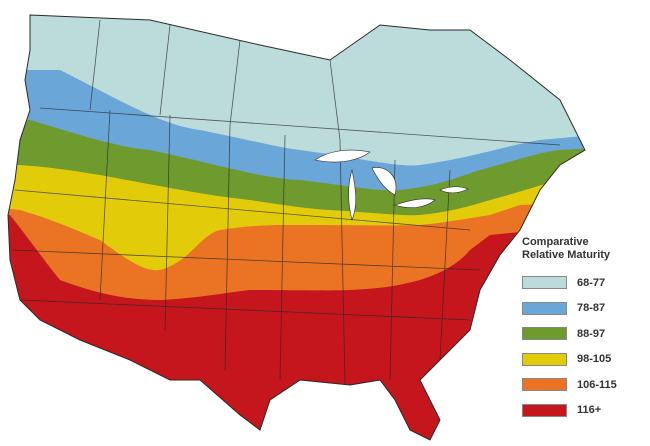  I want to click on legend-label: 68-77, so click(591, 282).